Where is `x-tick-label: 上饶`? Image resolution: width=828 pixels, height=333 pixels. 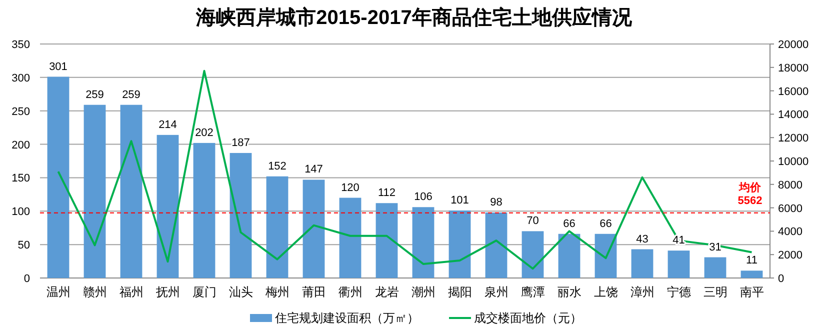
x-tick-label: 上饶 is located at coordinates (606, 292).